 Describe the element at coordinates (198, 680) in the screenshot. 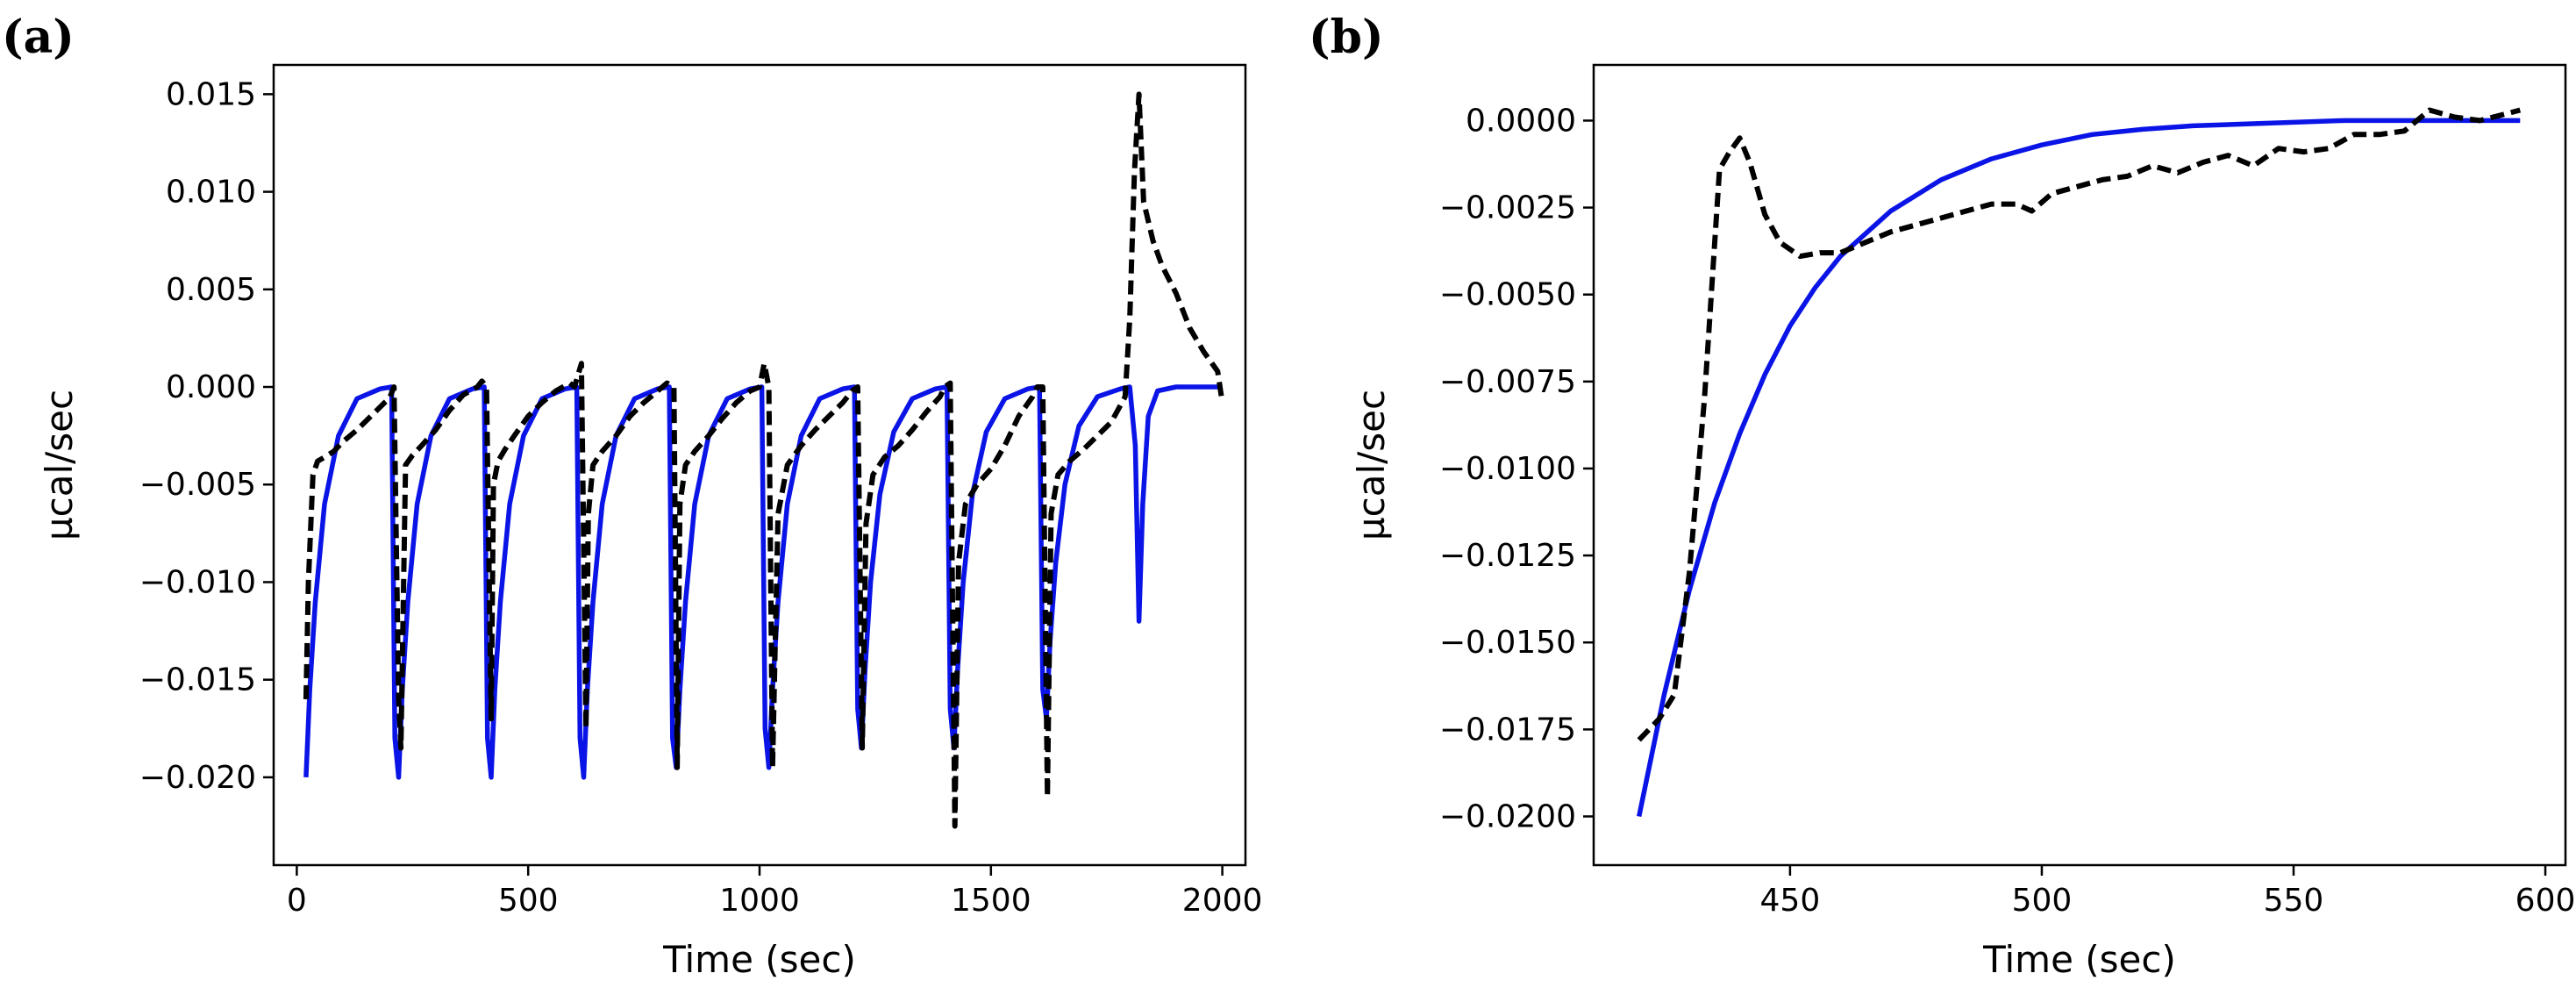

I see `panel-a-y-tick-label: −0.015` at that location.